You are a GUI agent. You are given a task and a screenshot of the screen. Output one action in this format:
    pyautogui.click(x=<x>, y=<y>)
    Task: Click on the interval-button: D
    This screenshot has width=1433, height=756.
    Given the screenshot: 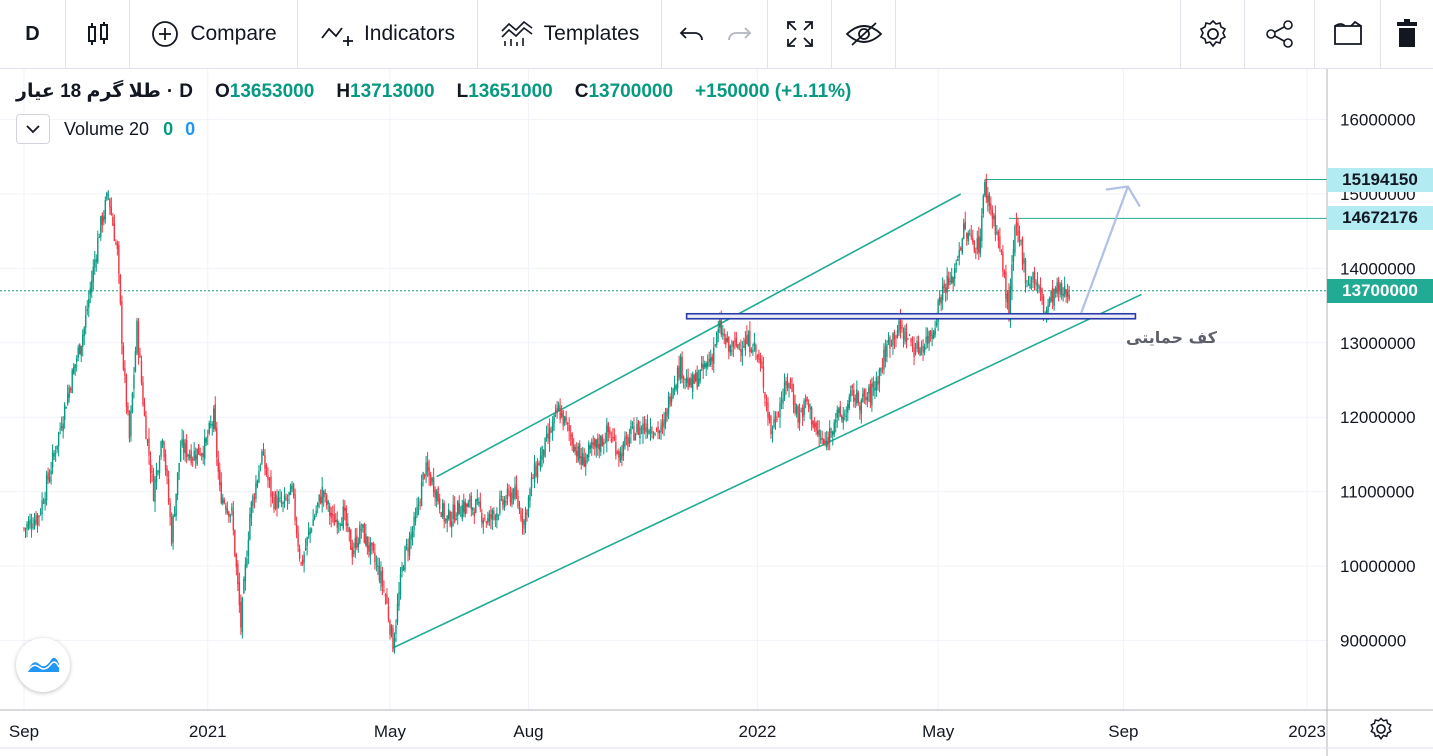 What is the action you would take?
    pyautogui.click(x=33, y=34)
    